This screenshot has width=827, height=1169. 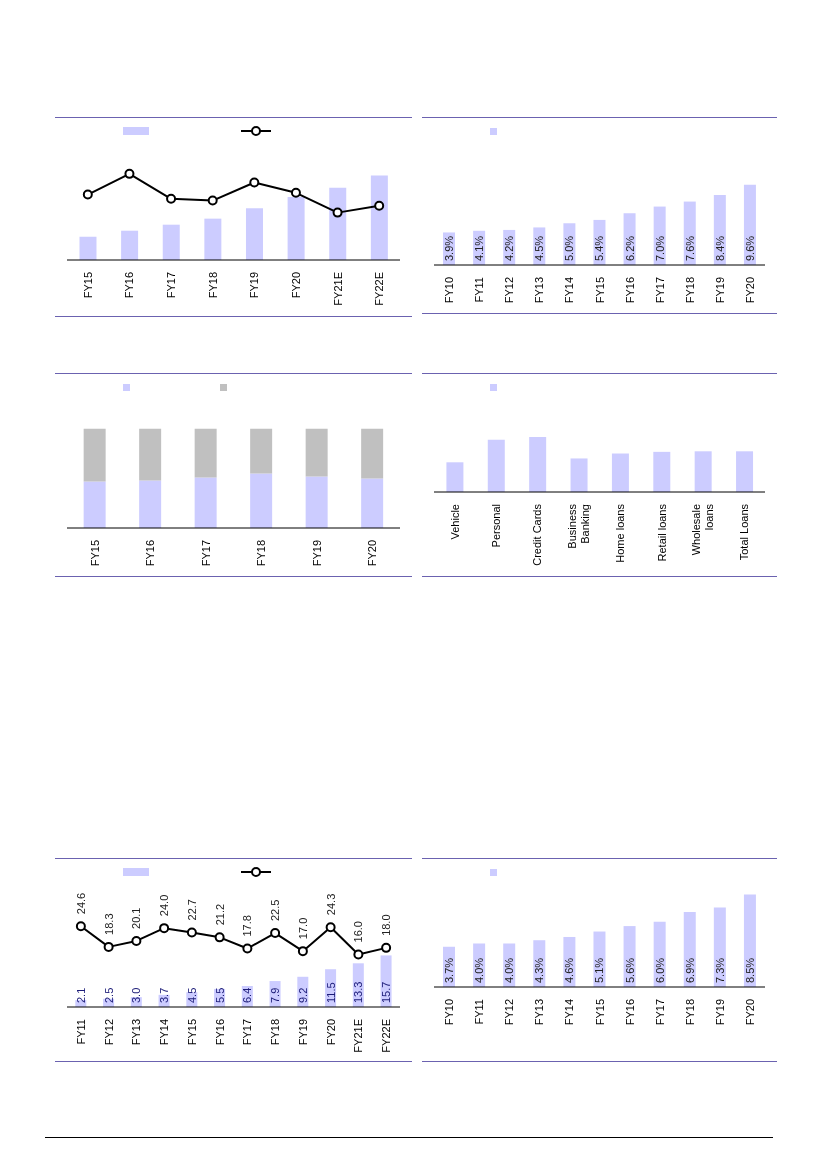 I want to click on data-label: 18.3, so click(x=108, y=924).